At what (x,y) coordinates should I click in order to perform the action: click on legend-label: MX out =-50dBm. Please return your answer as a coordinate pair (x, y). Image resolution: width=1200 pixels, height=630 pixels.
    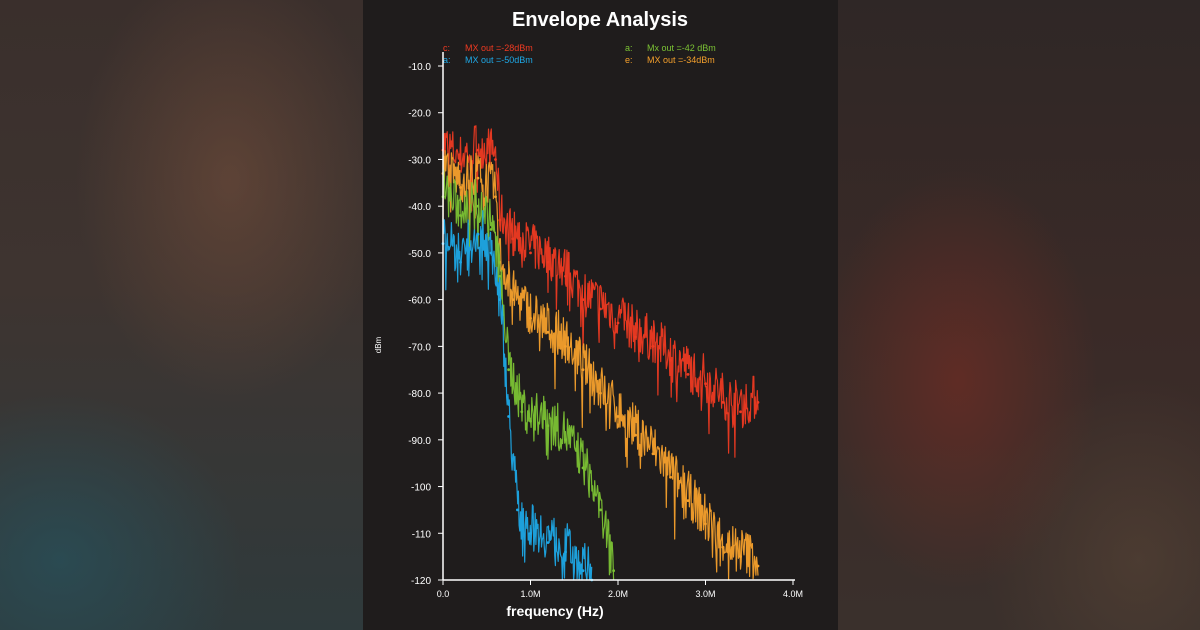
    Looking at the image, I should click on (499, 60).